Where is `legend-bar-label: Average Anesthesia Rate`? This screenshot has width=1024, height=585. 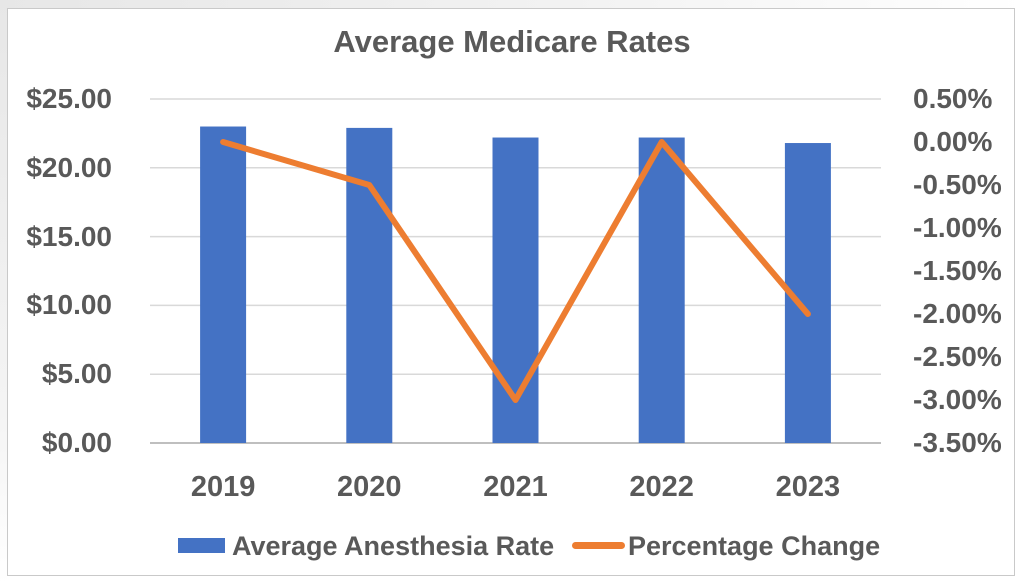 legend-bar-label: Average Anesthesia Rate is located at coordinates (393, 546).